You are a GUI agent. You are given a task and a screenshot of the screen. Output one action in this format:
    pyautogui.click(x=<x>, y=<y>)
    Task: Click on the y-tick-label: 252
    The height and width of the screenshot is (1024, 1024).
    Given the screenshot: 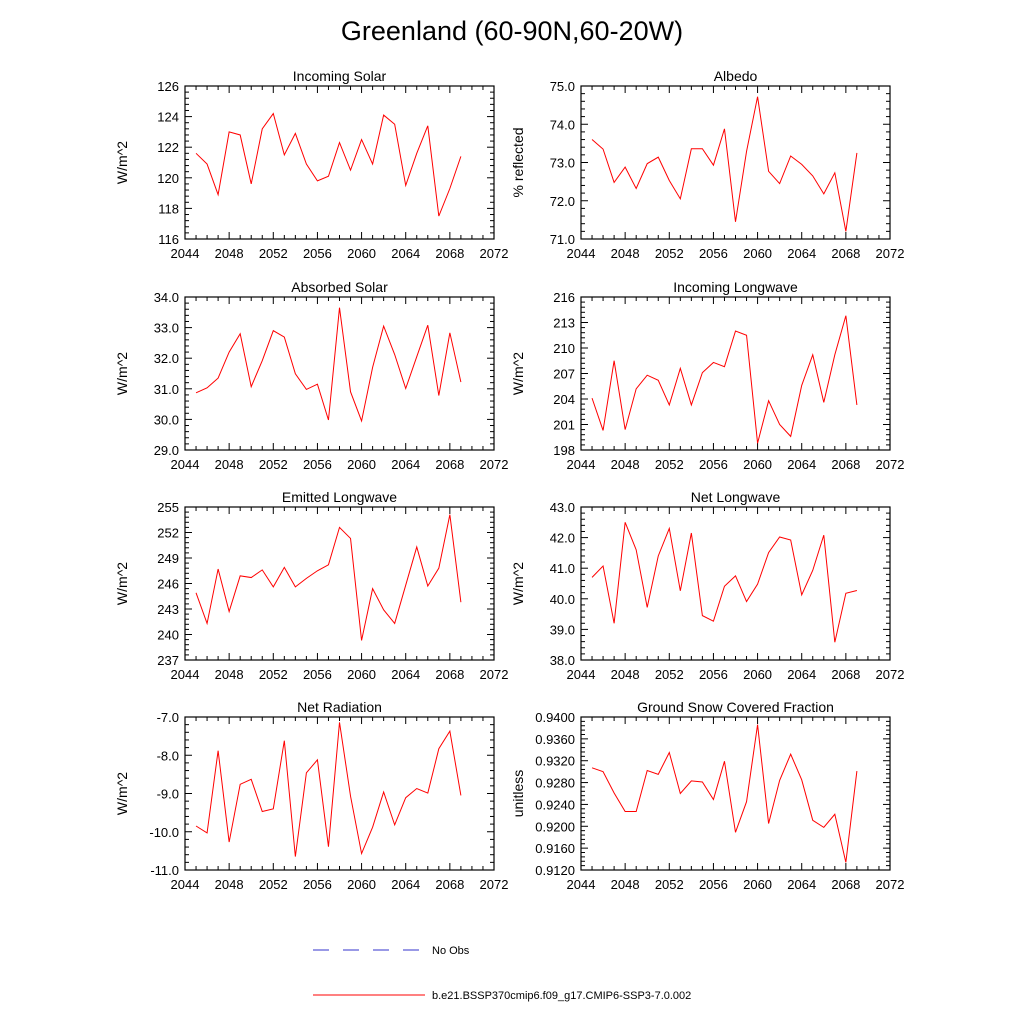 What is the action you would take?
    pyautogui.click(x=168, y=533)
    